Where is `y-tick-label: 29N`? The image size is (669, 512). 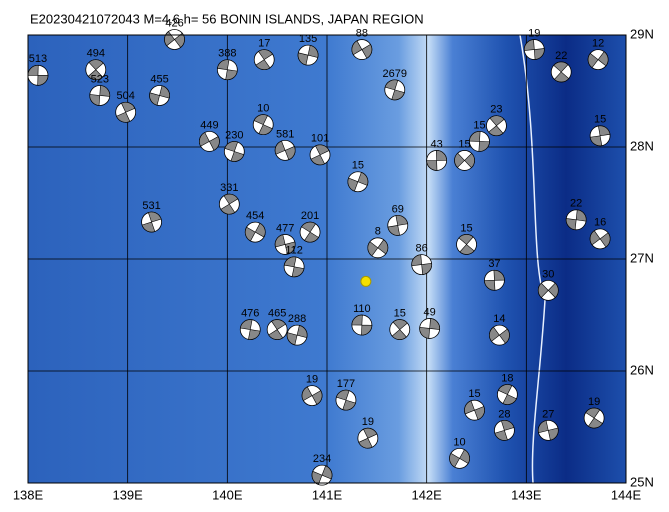
y-tick-label: 29N is located at coordinates (642, 33).